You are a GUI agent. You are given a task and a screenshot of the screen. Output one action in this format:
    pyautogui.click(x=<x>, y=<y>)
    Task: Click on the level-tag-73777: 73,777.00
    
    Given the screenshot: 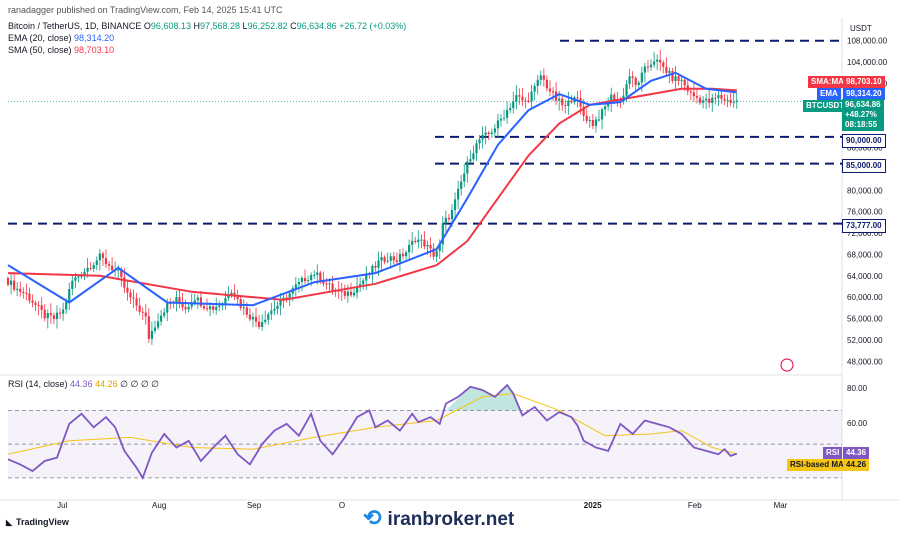 What is the action you would take?
    pyautogui.click(x=864, y=226)
    